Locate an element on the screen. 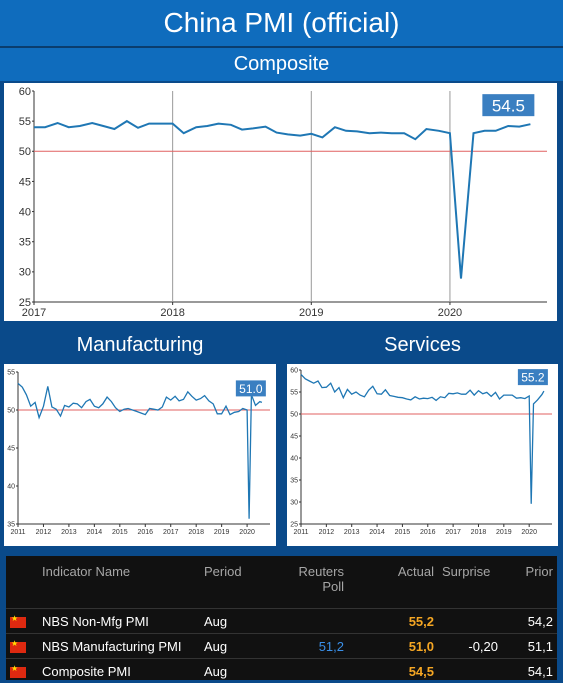 This screenshot has width=563, height=683. manufacturing-label: Manufacturing is located at coordinates (140, 345).